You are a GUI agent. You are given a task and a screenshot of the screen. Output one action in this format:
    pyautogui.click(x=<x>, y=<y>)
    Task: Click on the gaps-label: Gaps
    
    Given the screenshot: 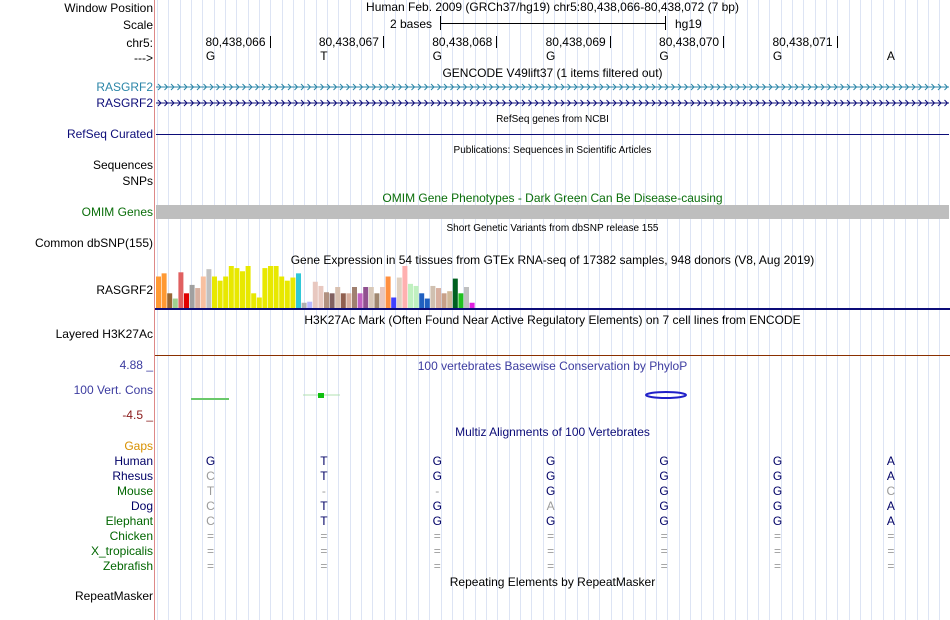 What is the action you would take?
    pyautogui.click(x=138, y=446)
    